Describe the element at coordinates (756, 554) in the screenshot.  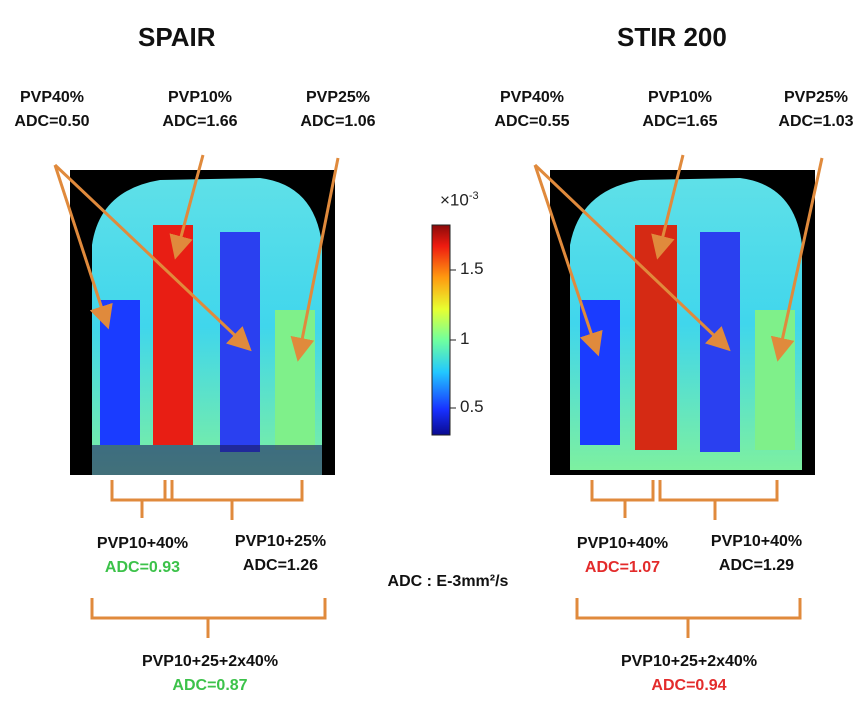
I see `stir-mix-10-40b: PVP10+40% ADC=1.29` at that location.